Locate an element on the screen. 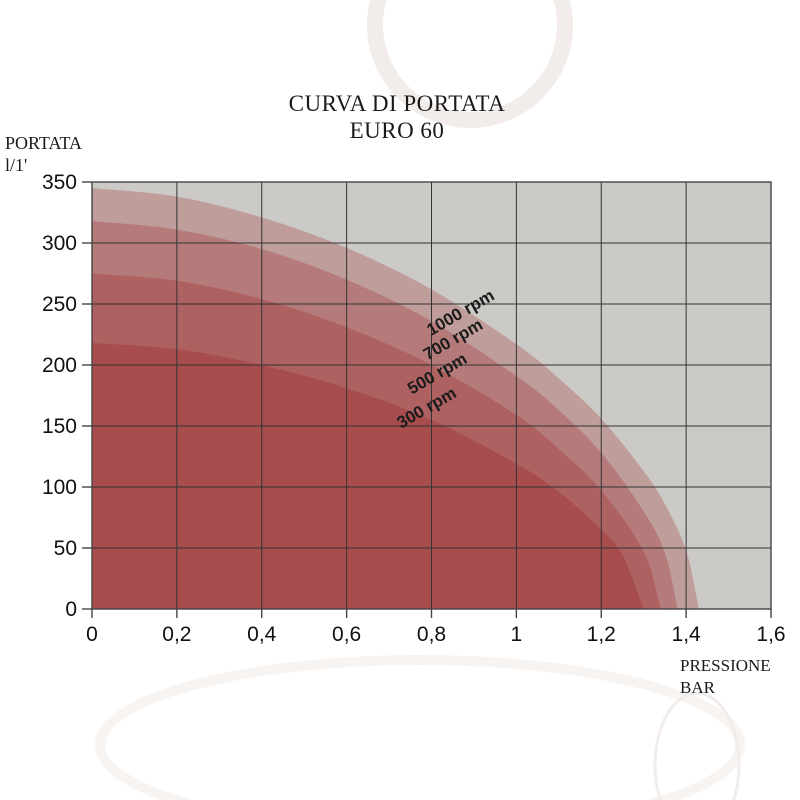  x-tick-label: 0 is located at coordinates (92, 634).